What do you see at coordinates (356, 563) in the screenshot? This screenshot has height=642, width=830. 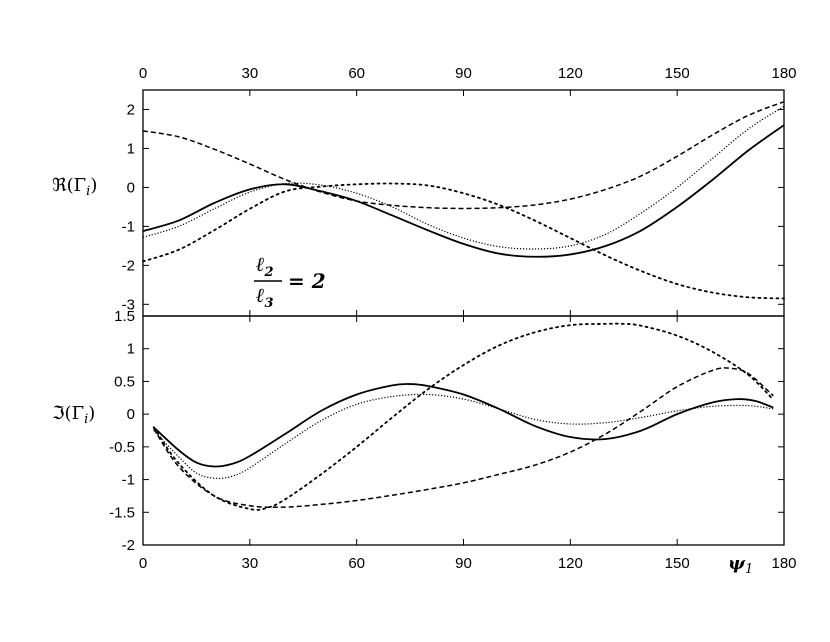 I see `bottom-x-tick-label: 60` at bounding box center [356, 563].